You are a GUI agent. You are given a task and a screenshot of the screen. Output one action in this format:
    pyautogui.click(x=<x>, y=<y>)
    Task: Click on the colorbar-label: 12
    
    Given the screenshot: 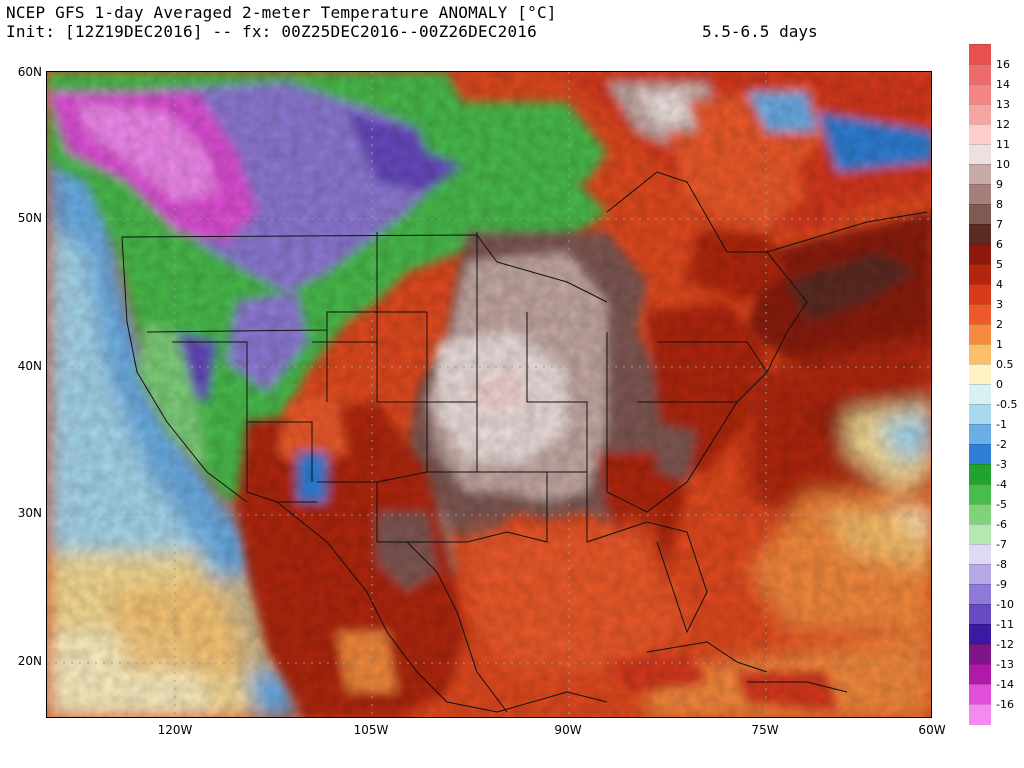 What is the action you would take?
    pyautogui.click(x=1003, y=124)
    